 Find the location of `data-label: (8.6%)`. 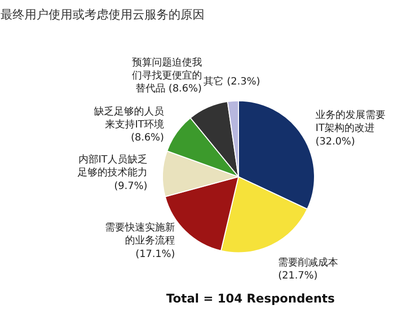

data-label: (8.6%) is located at coordinates (147, 138).